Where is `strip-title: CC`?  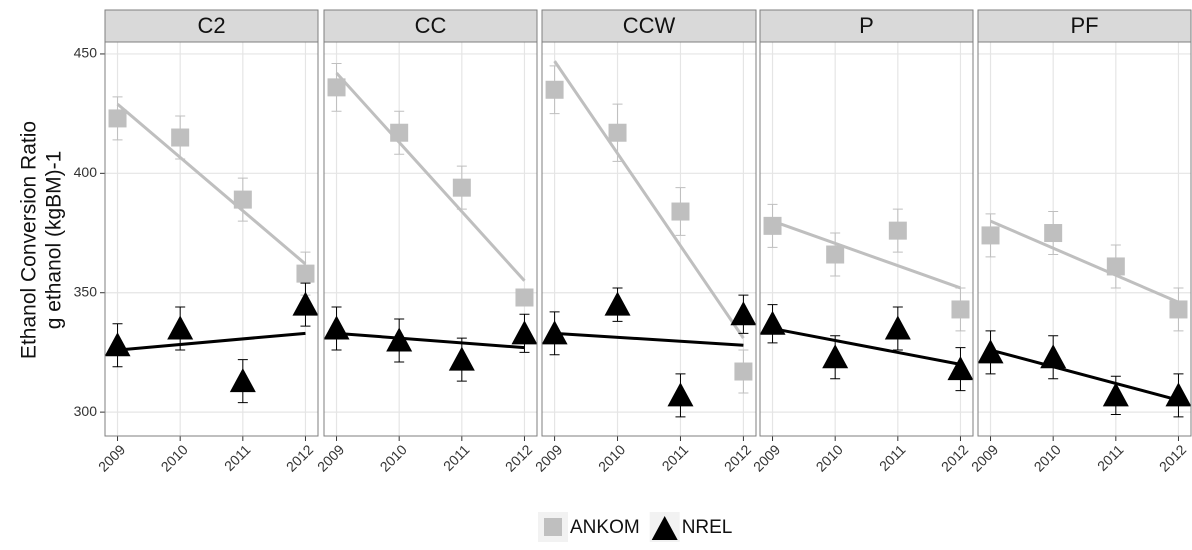
strip-title: CC is located at coordinates (431, 25).